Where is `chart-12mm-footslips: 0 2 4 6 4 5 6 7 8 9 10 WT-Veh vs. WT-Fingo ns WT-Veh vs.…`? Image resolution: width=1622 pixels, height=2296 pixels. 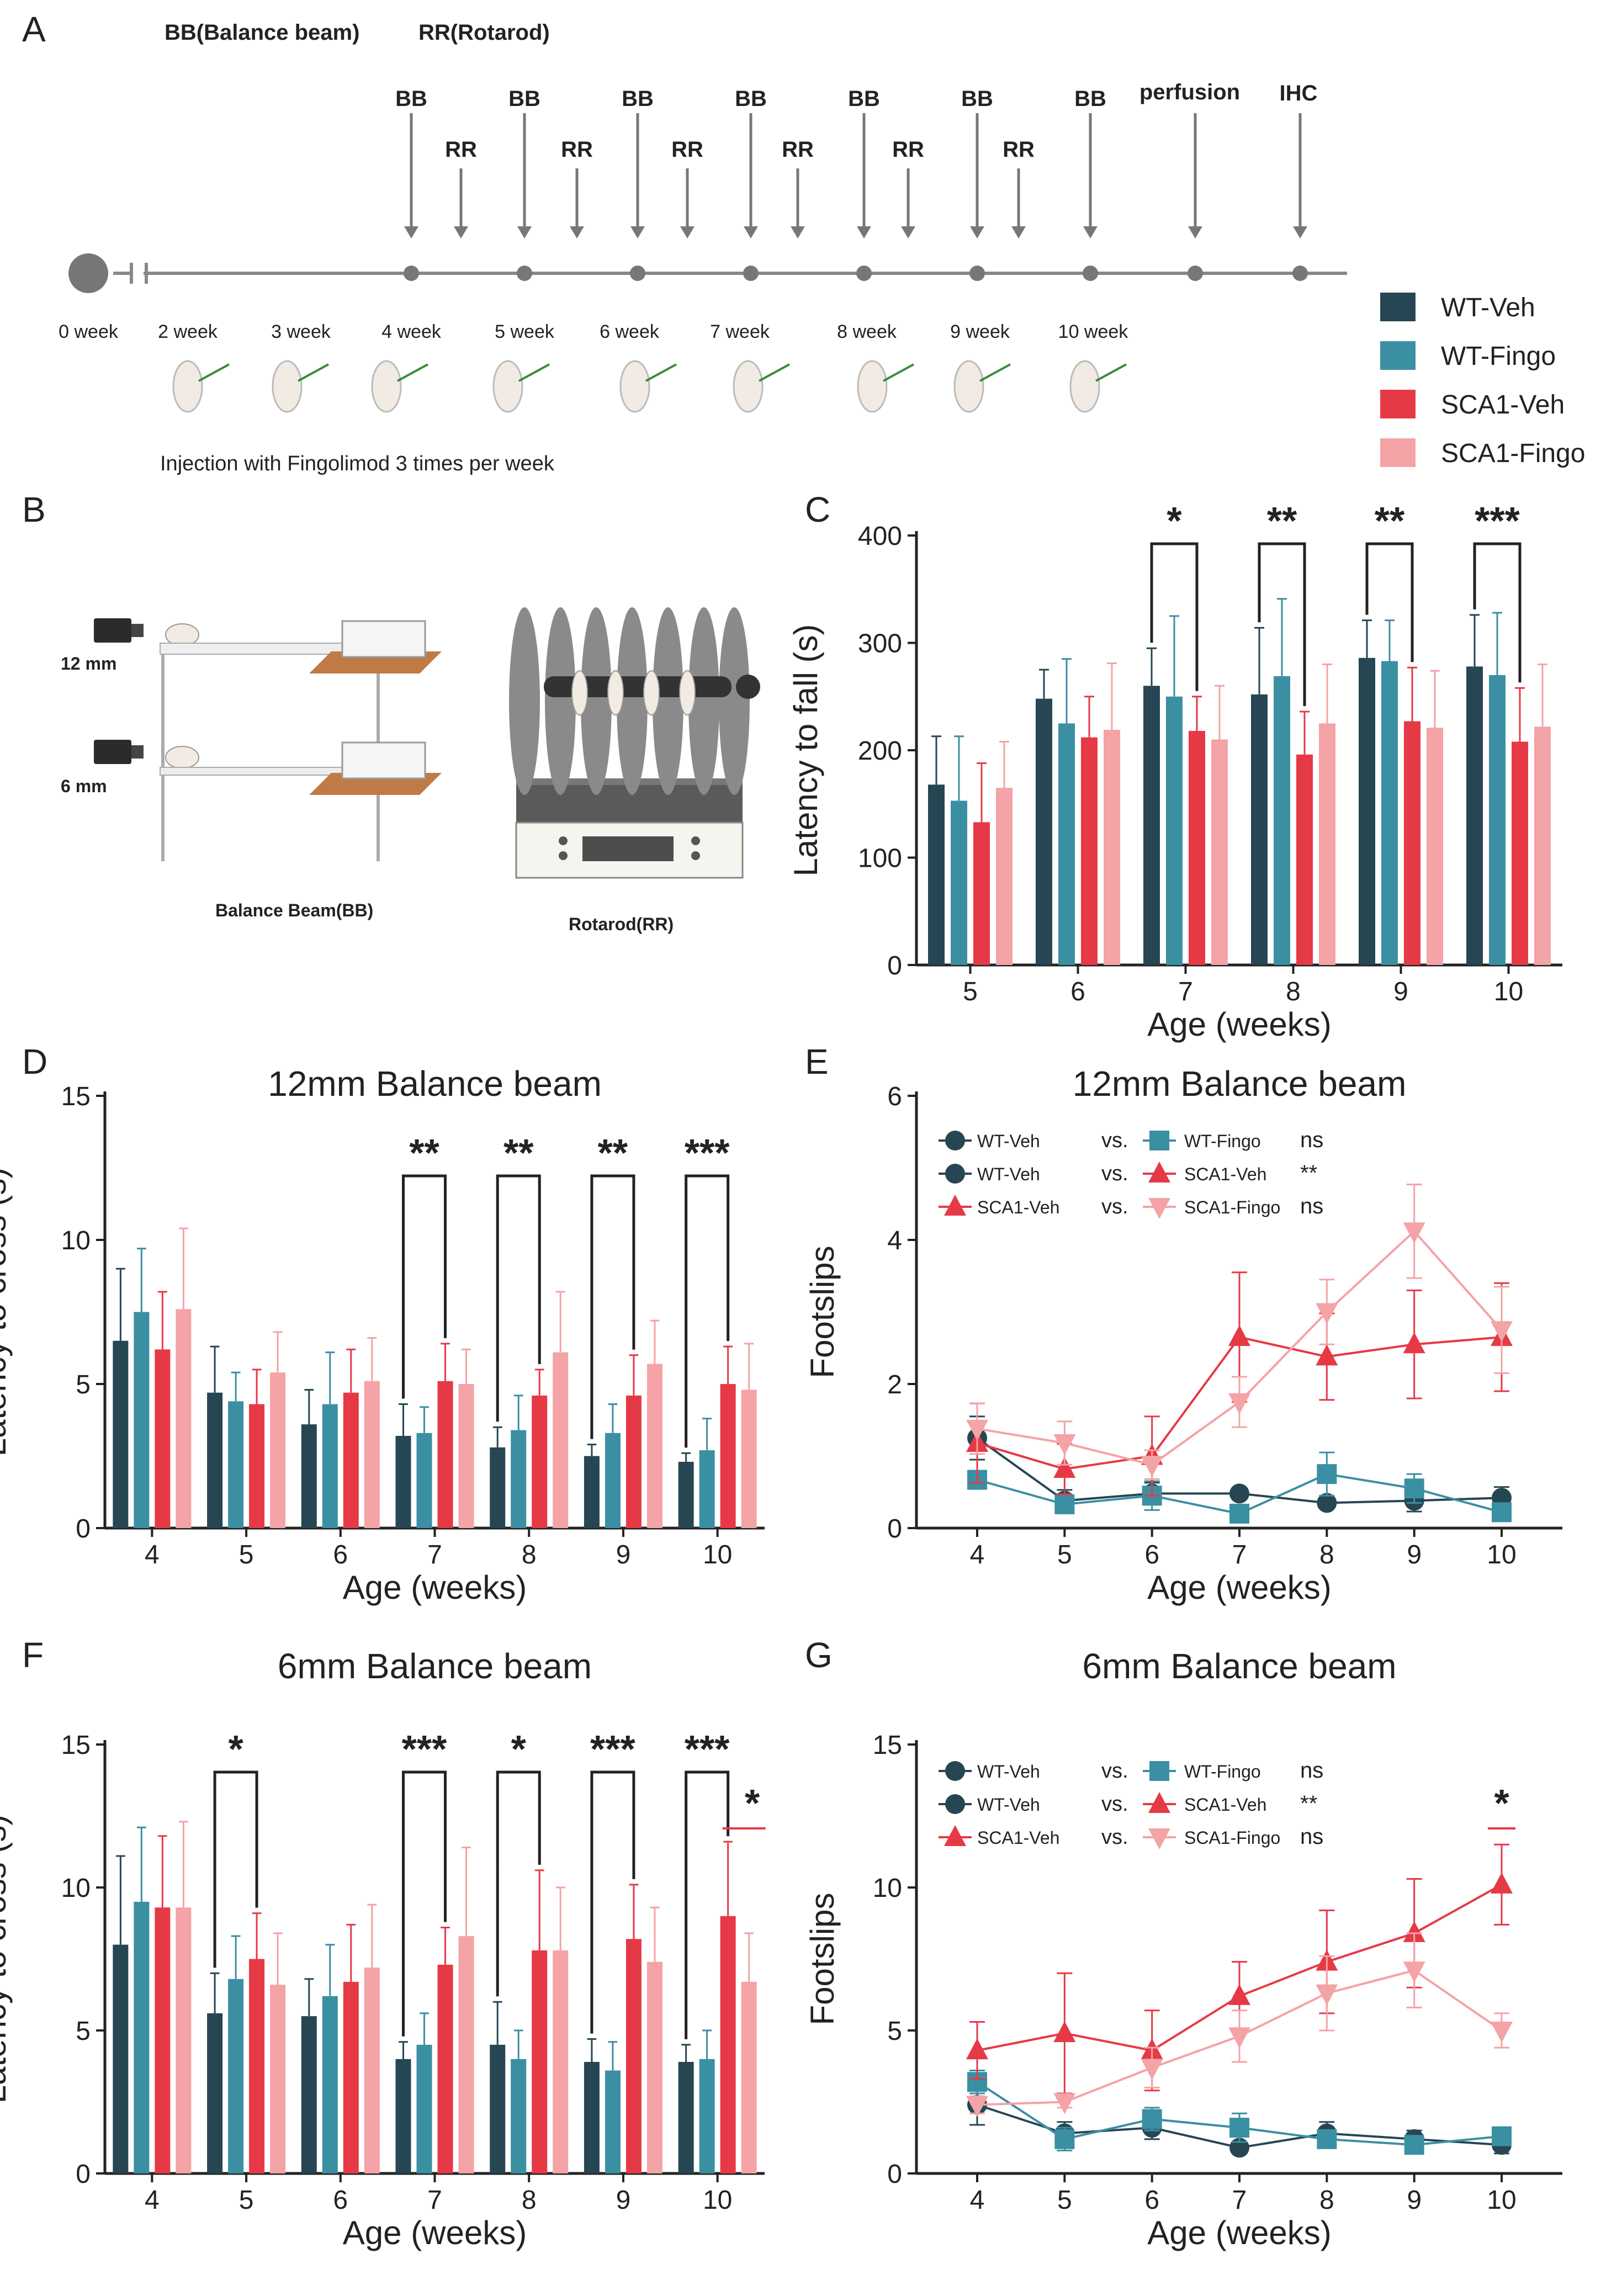 chart-12mm-footslips: 0 2 4 6 4 5 6 7 8 9 10 WT-Veh vs. WT-Fingo ns WT-Veh vs.… is located at coordinates (1183, 1335).